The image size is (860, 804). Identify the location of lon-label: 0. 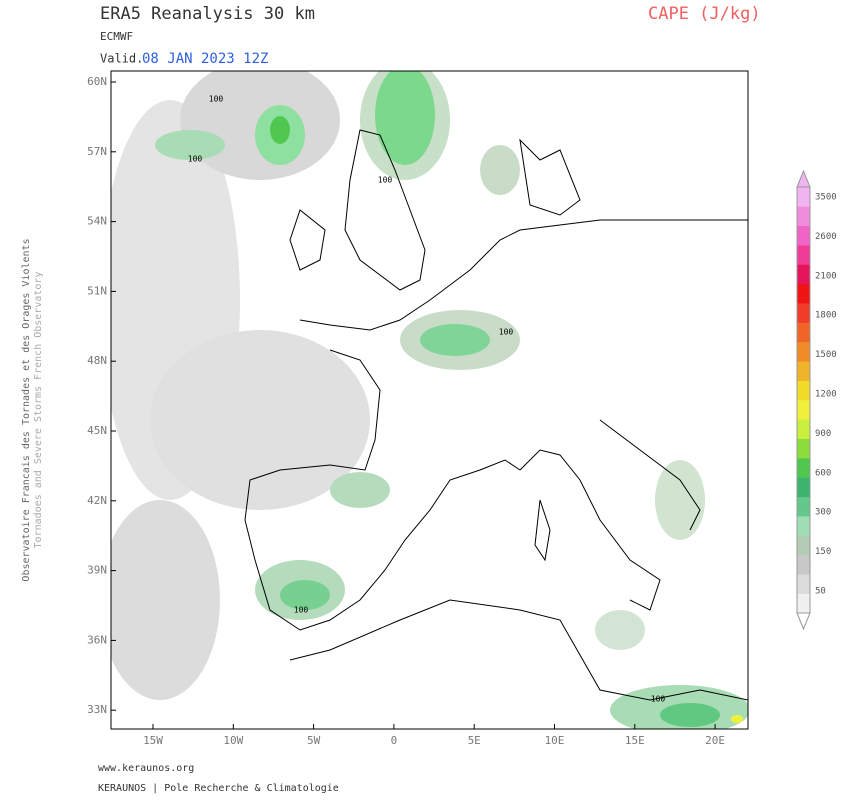
(394, 740).